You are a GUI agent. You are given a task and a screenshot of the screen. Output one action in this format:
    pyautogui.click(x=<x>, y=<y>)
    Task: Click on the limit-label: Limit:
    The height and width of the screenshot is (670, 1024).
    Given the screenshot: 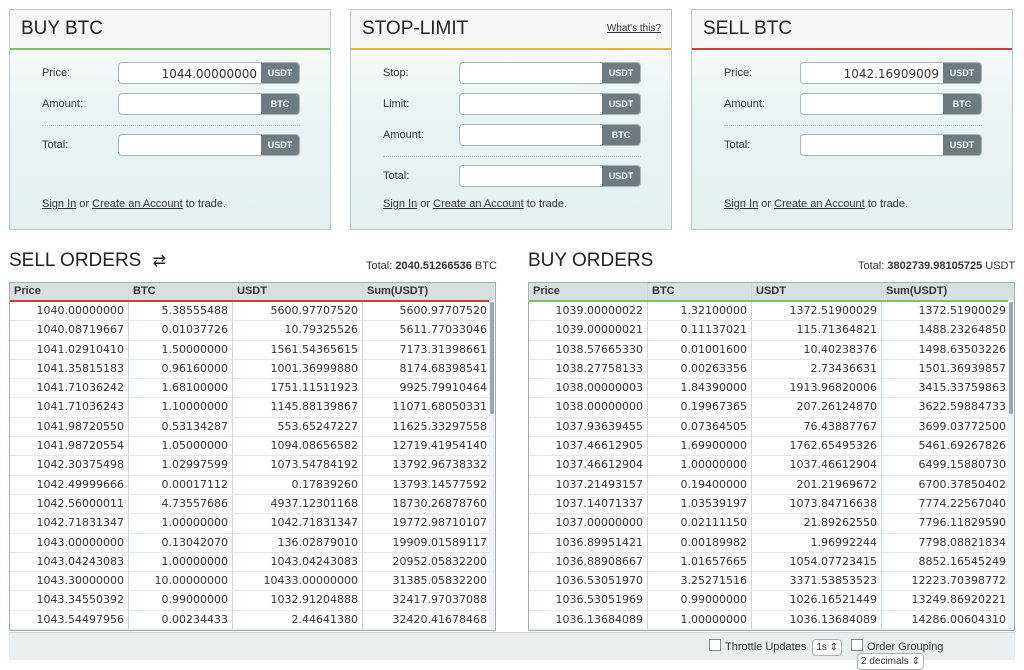 What is the action you would take?
    pyautogui.click(x=396, y=104)
    